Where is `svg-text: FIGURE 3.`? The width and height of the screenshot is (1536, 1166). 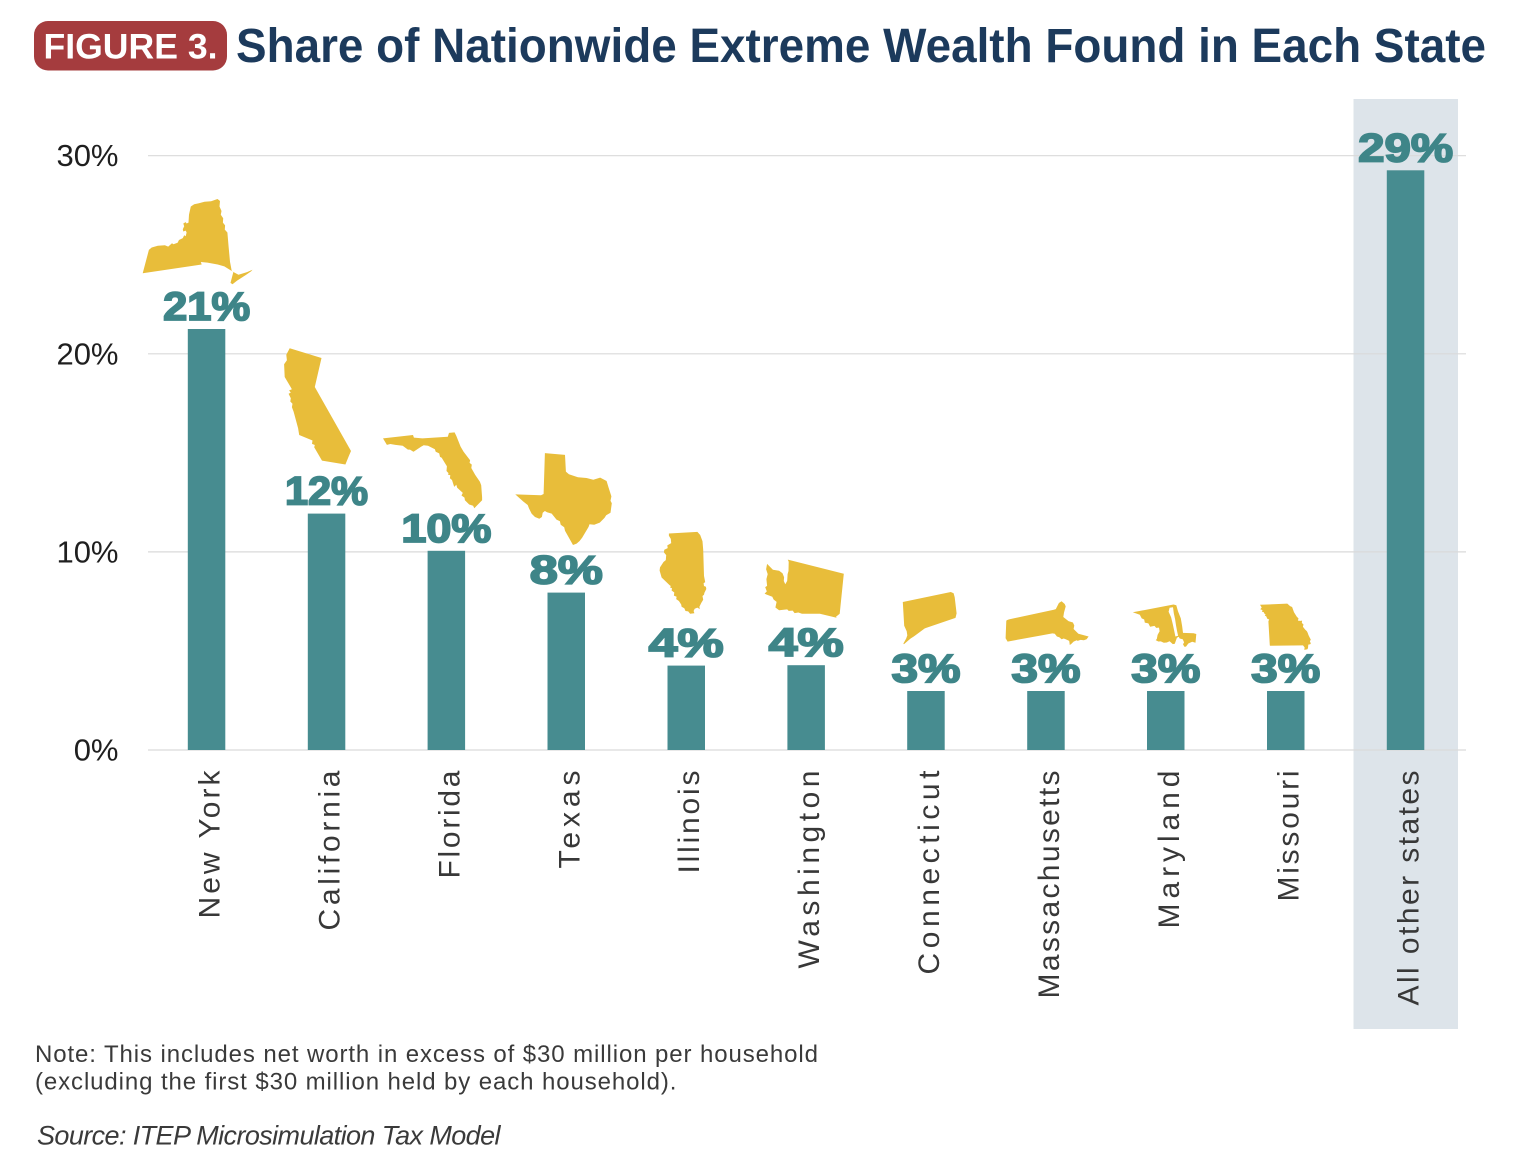 svg-text: FIGURE 3. is located at coordinates (131, 47).